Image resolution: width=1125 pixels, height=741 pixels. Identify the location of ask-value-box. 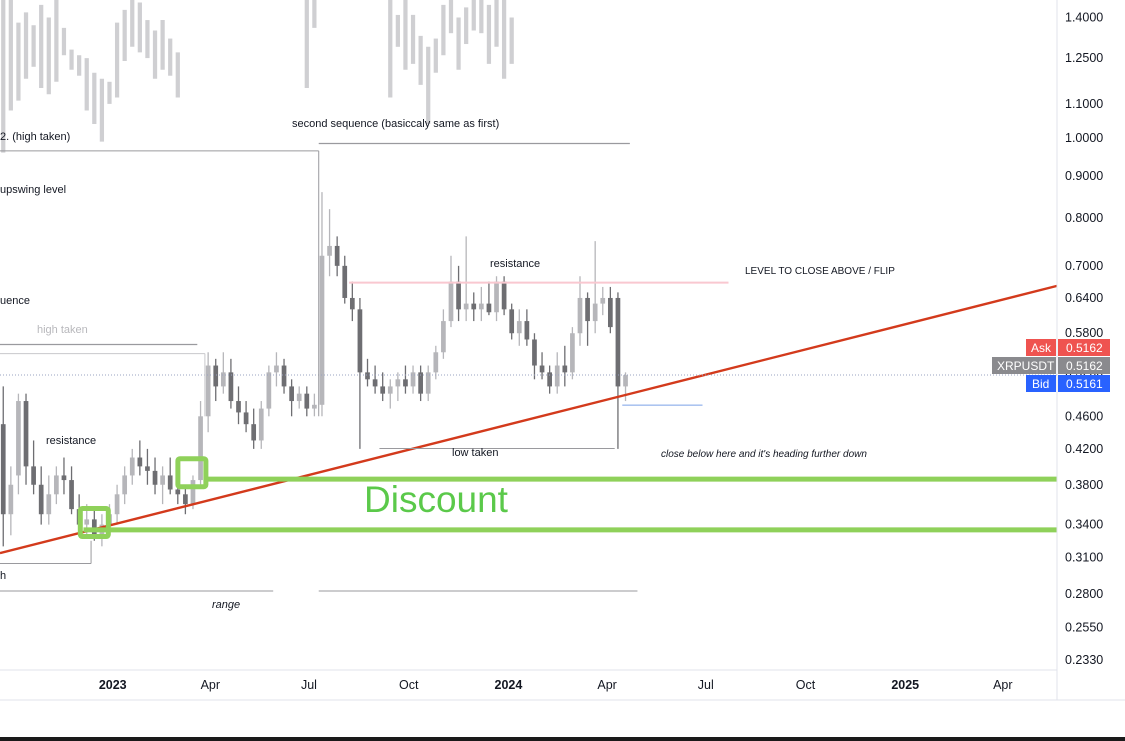
(1084, 347).